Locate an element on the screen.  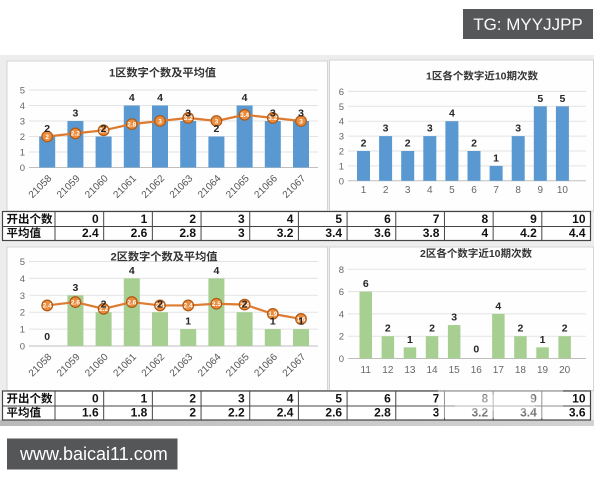
svg-text: 19 is located at coordinates (543, 370).